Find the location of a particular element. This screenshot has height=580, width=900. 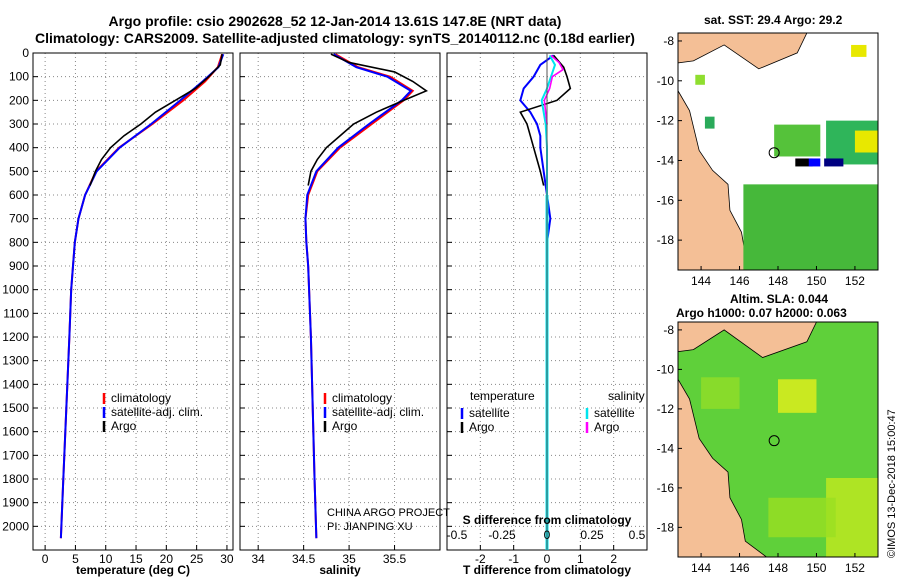

sst_map-lat-label: -14 is located at coordinates (666, 160).